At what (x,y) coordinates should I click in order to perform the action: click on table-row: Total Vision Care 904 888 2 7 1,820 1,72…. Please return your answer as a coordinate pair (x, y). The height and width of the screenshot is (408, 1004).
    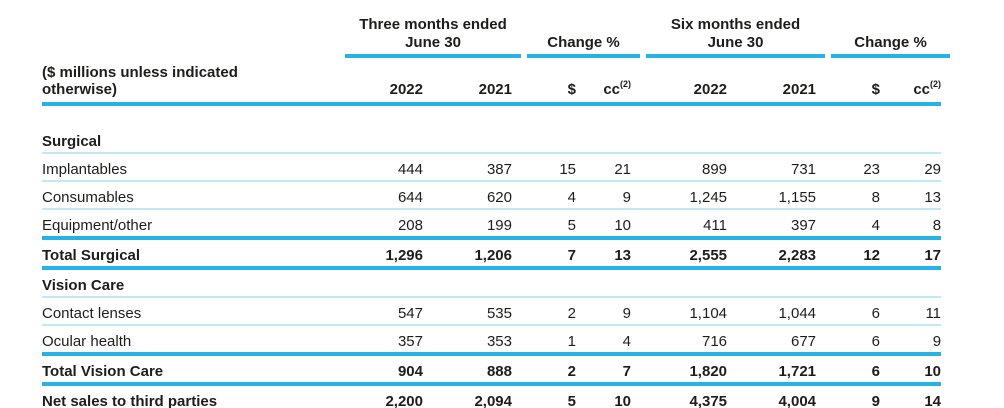
    Looking at the image, I should click on (492, 370).